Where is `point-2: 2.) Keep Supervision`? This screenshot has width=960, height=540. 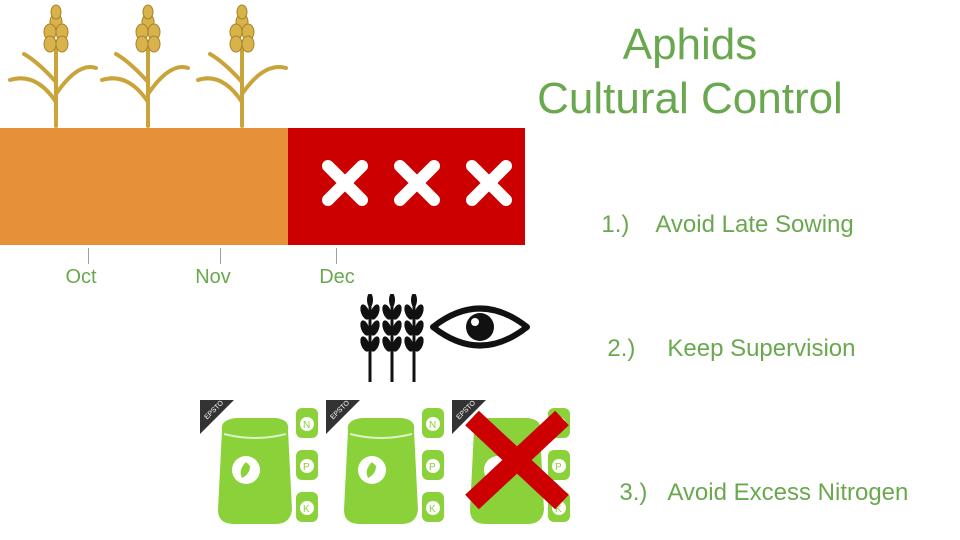 point-2: 2.) Keep Supervision is located at coordinates (724, 335).